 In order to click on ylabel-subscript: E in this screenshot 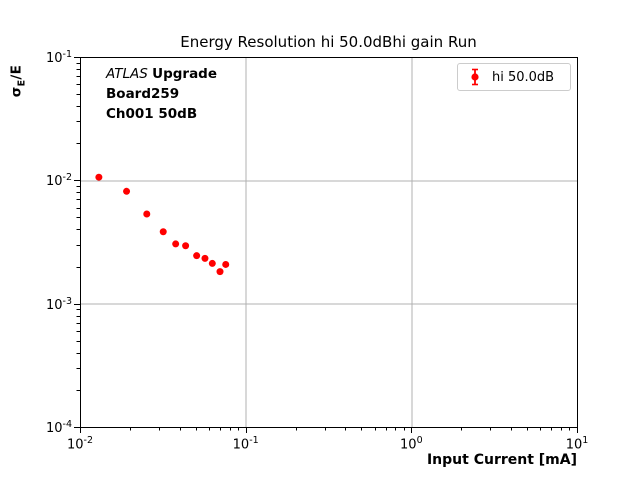, I will do `click(22, 83)`.